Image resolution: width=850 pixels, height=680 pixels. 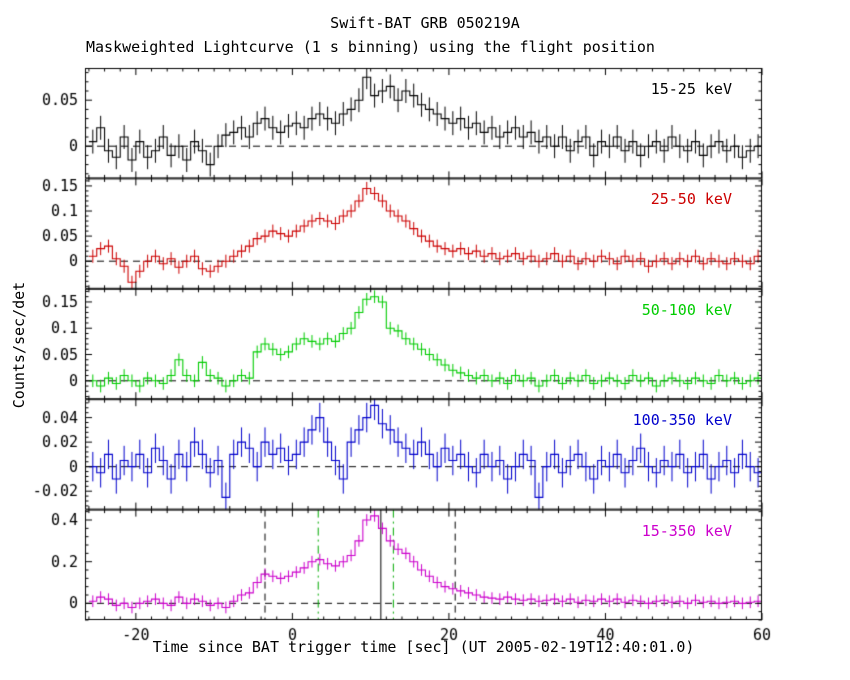 What do you see at coordinates (425, 23) in the screenshot?
I see `chart-title: Swift-BAT GRB 050219A` at bounding box center [425, 23].